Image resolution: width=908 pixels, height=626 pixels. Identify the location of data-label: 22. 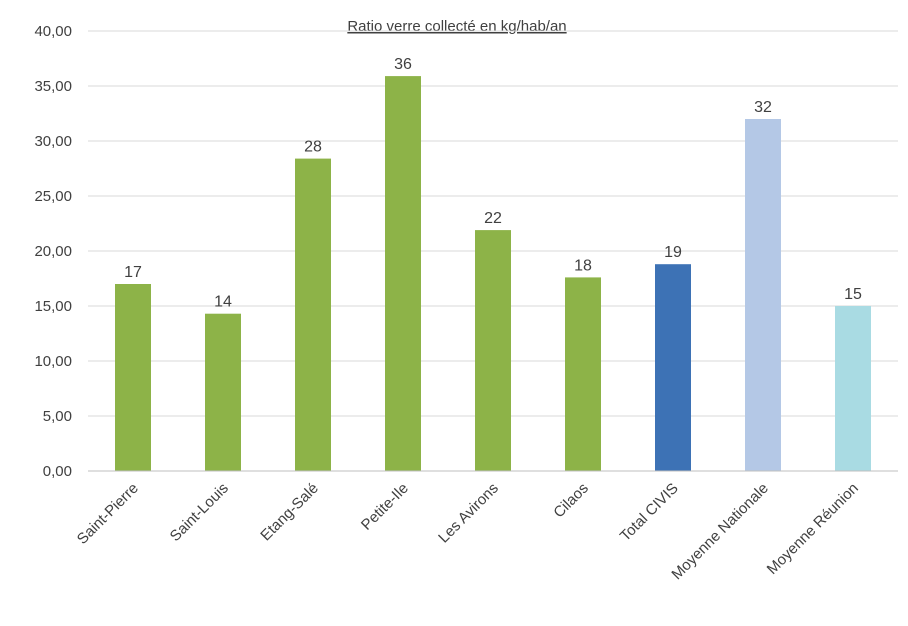
(493, 218).